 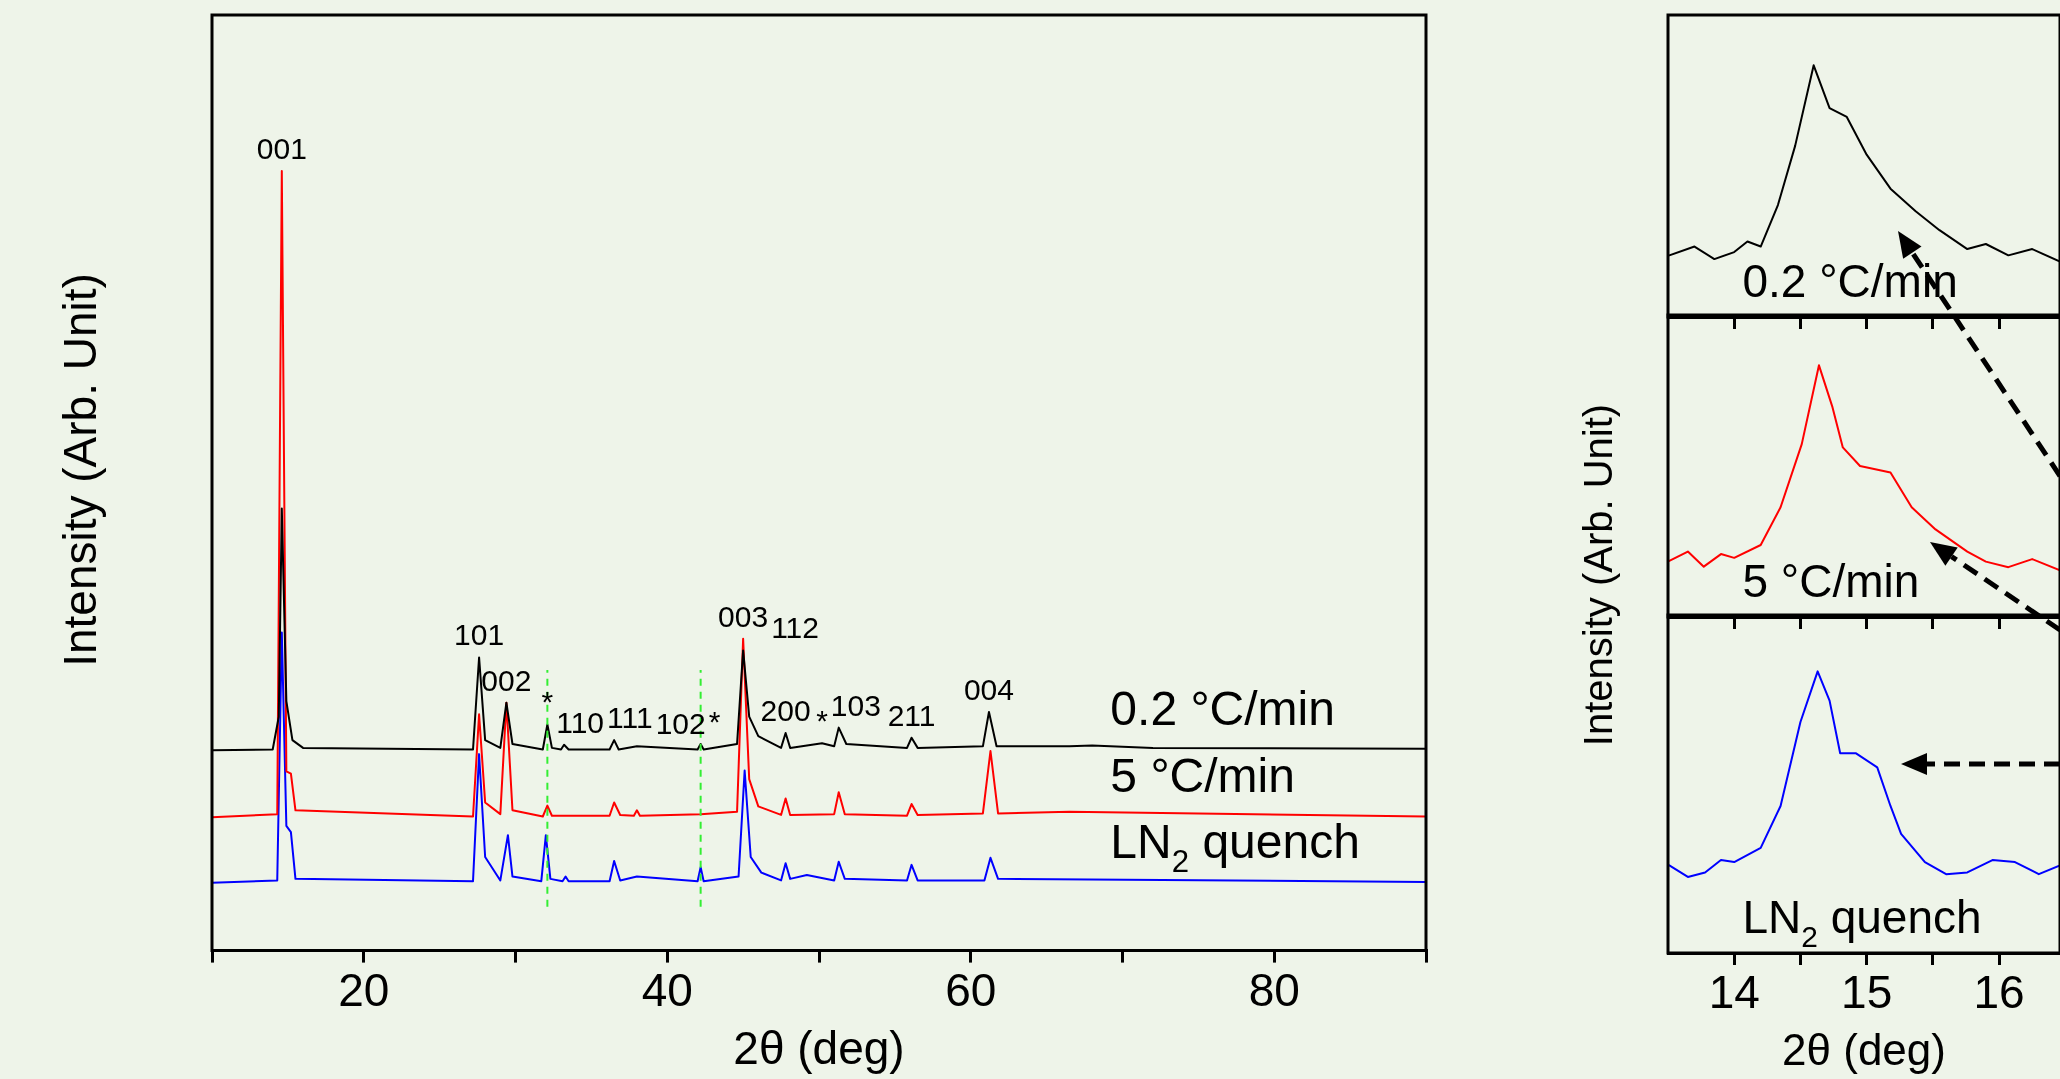 What do you see at coordinates (667, 989) in the screenshot?
I see `x-tick-label: 40` at bounding box center [667, 989].